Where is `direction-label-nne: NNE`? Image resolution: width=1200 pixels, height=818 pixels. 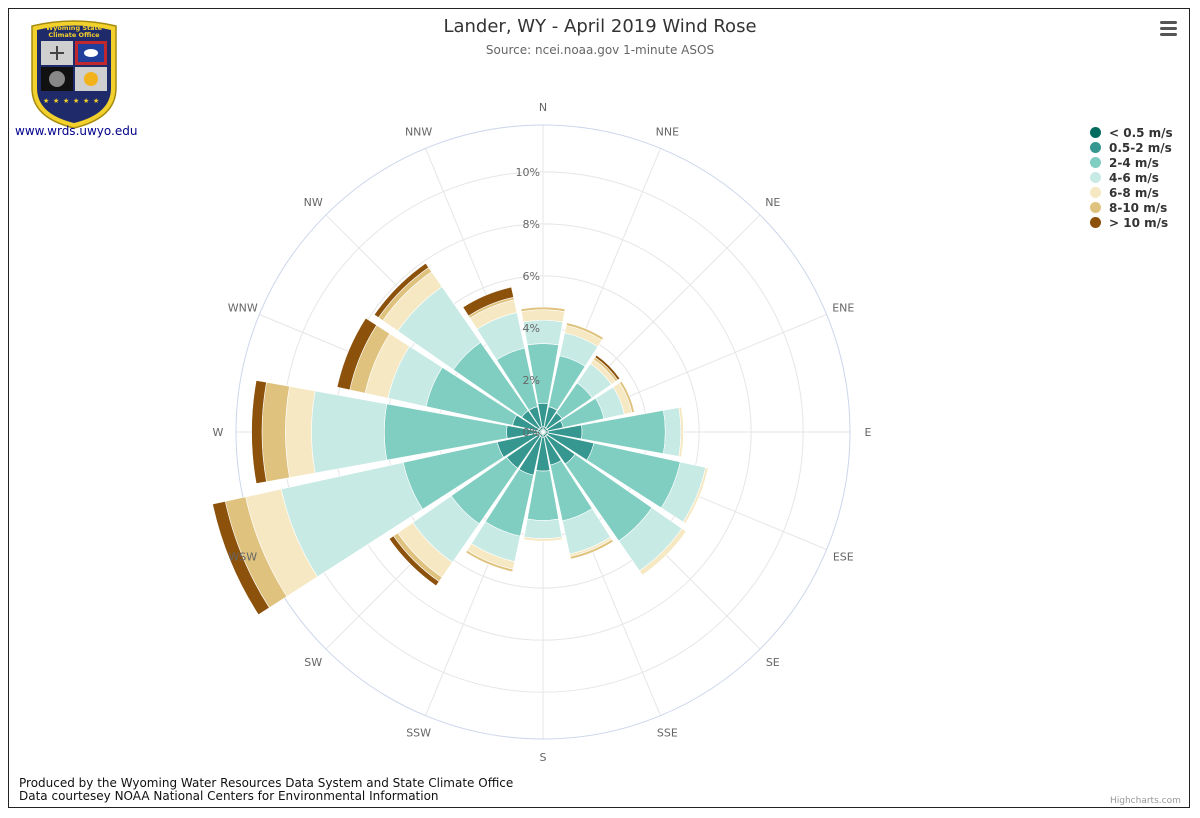 direction-label-nne: NNE is located at coordinates (667, 132).